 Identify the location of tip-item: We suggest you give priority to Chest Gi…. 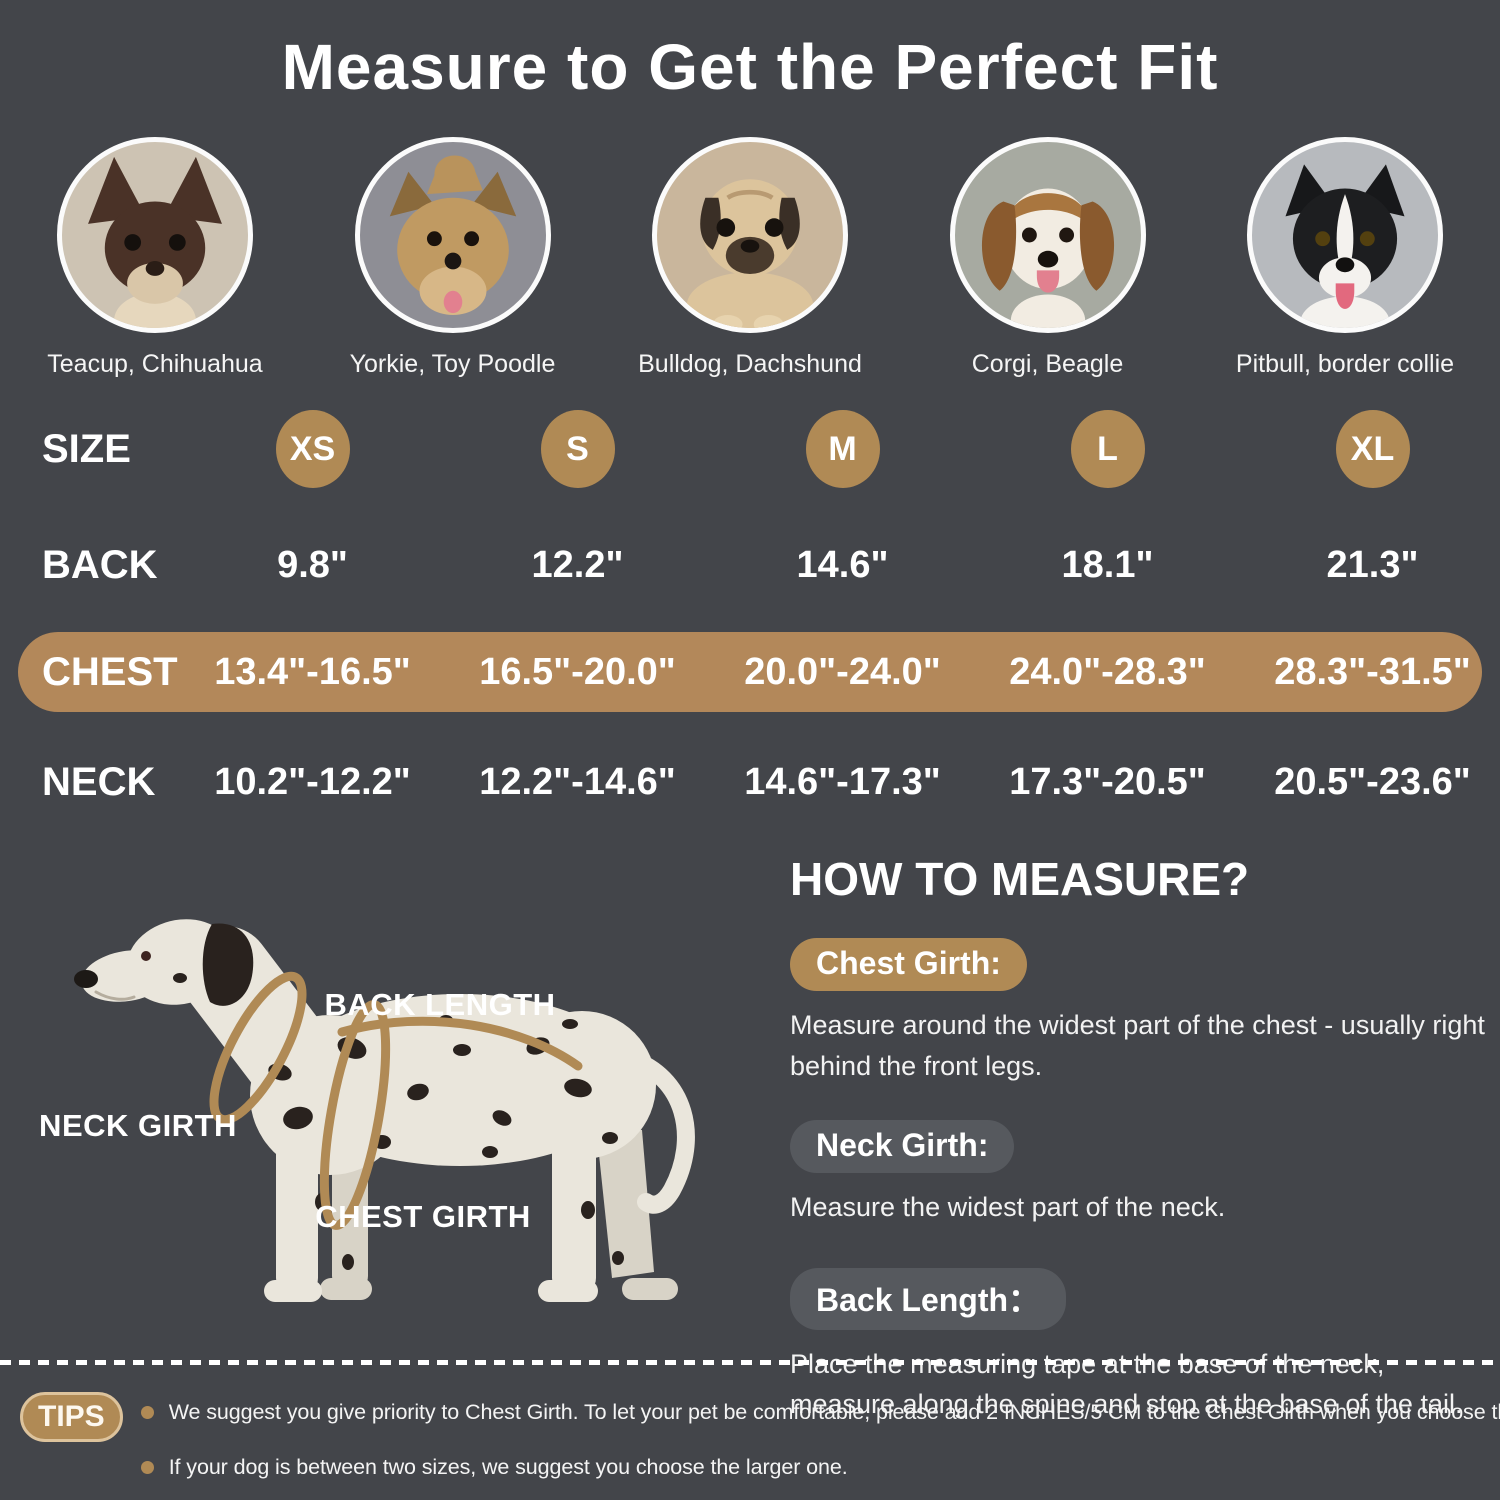
(820, 1412).